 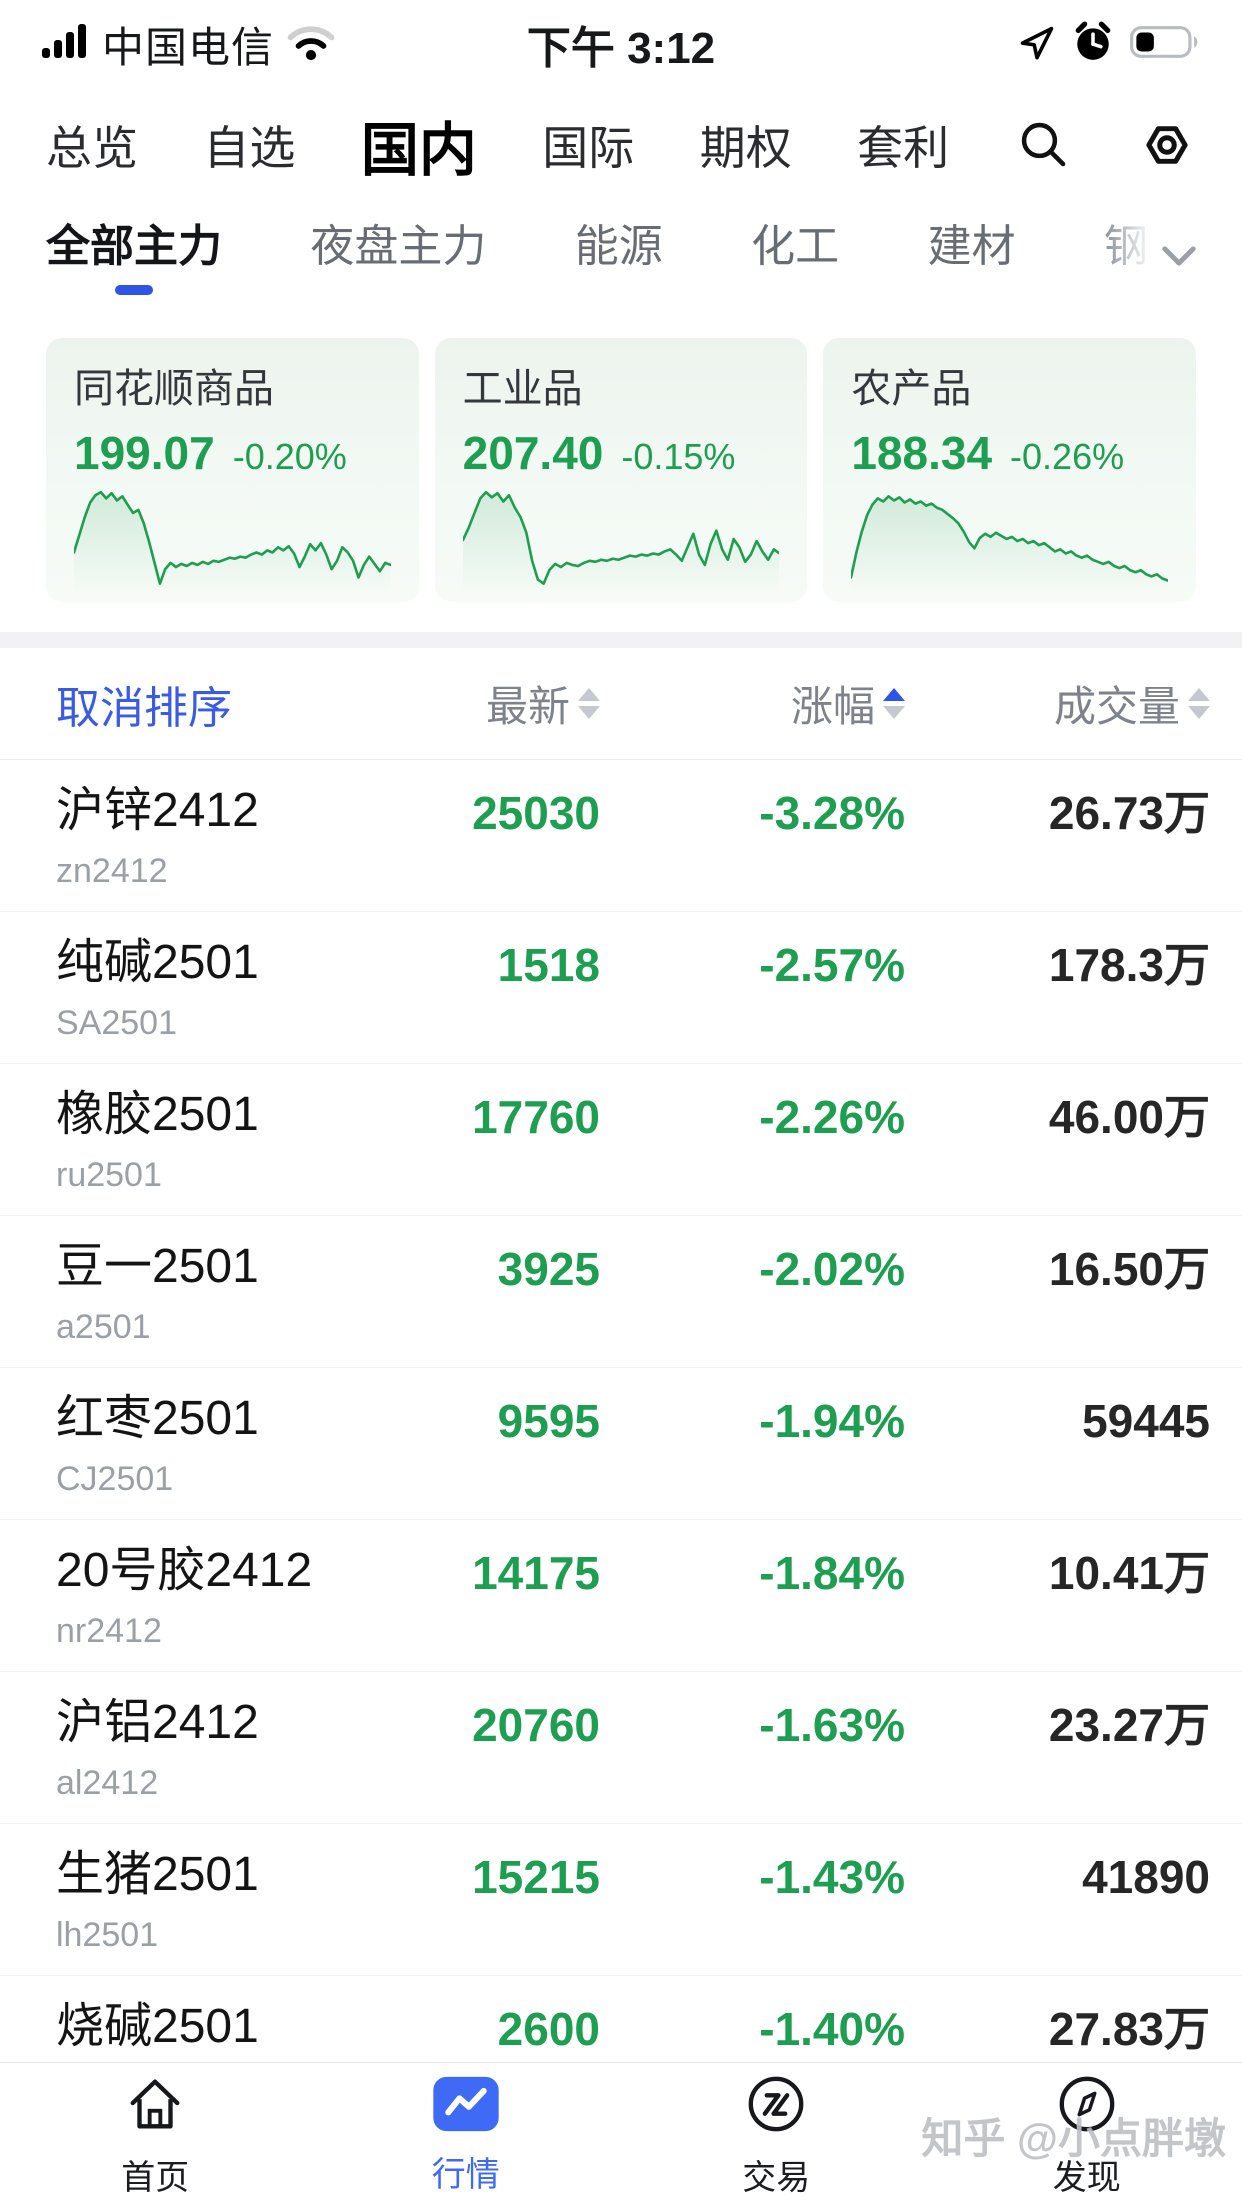 I want to click on column-header-last: 最新, so click(x=480, y=703).